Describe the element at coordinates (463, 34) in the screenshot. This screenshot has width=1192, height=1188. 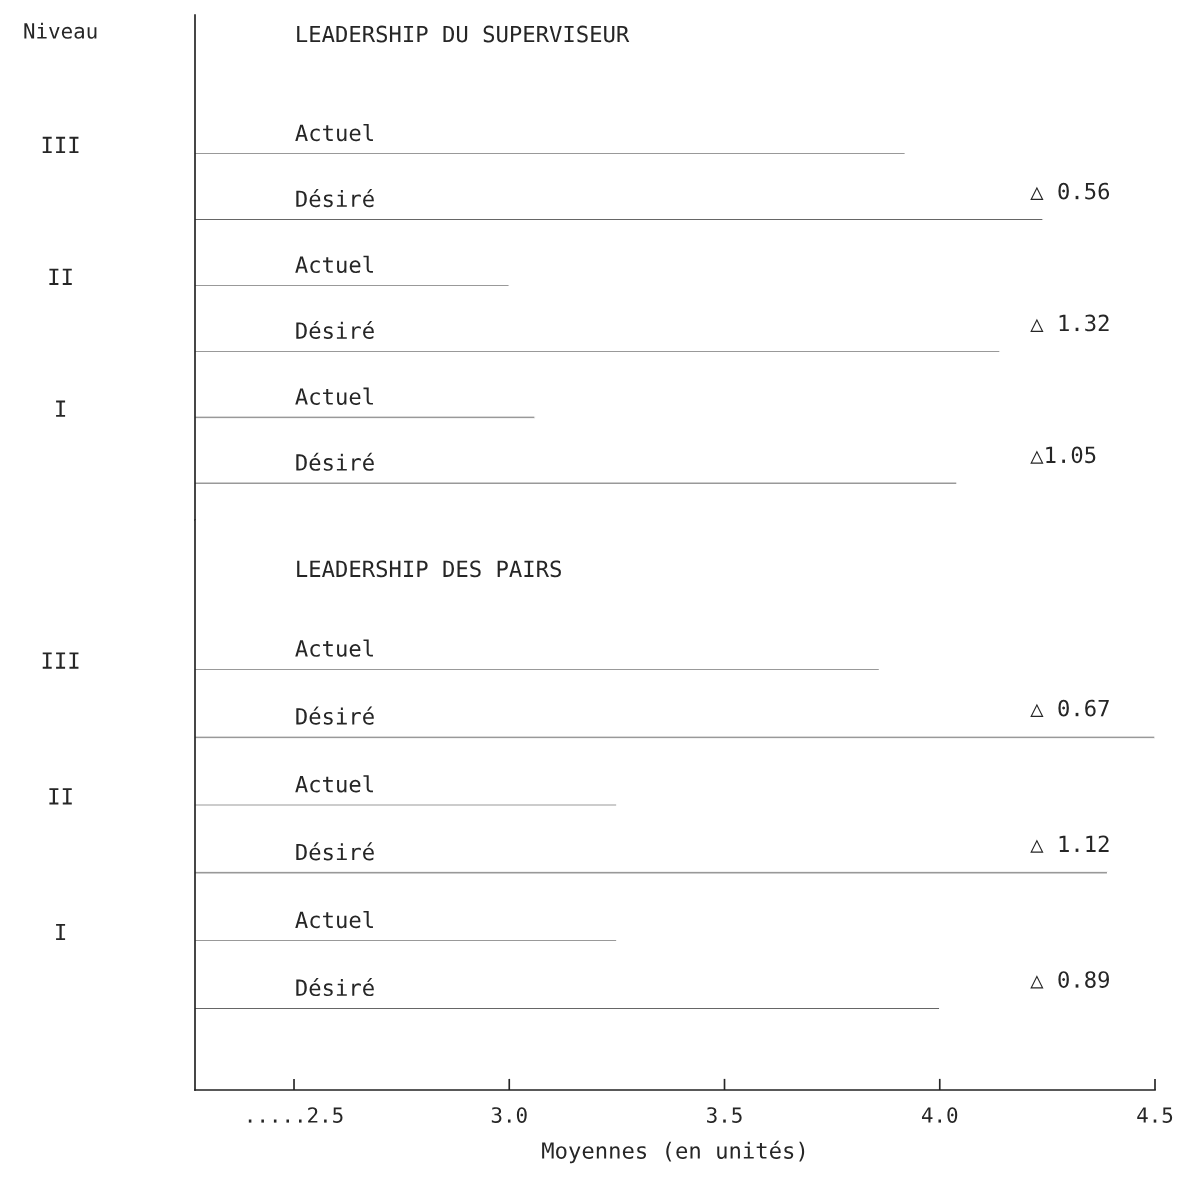
I see `chart-title: LEADERSHIP DU SUPERVISEUR` at that location.